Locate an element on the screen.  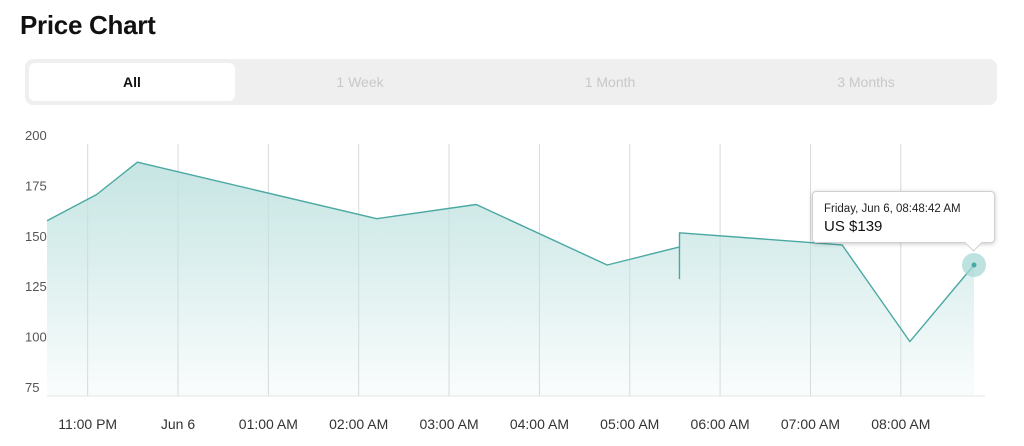
x-tick-label: 01:00 AM is located at coordinates (268, 424).